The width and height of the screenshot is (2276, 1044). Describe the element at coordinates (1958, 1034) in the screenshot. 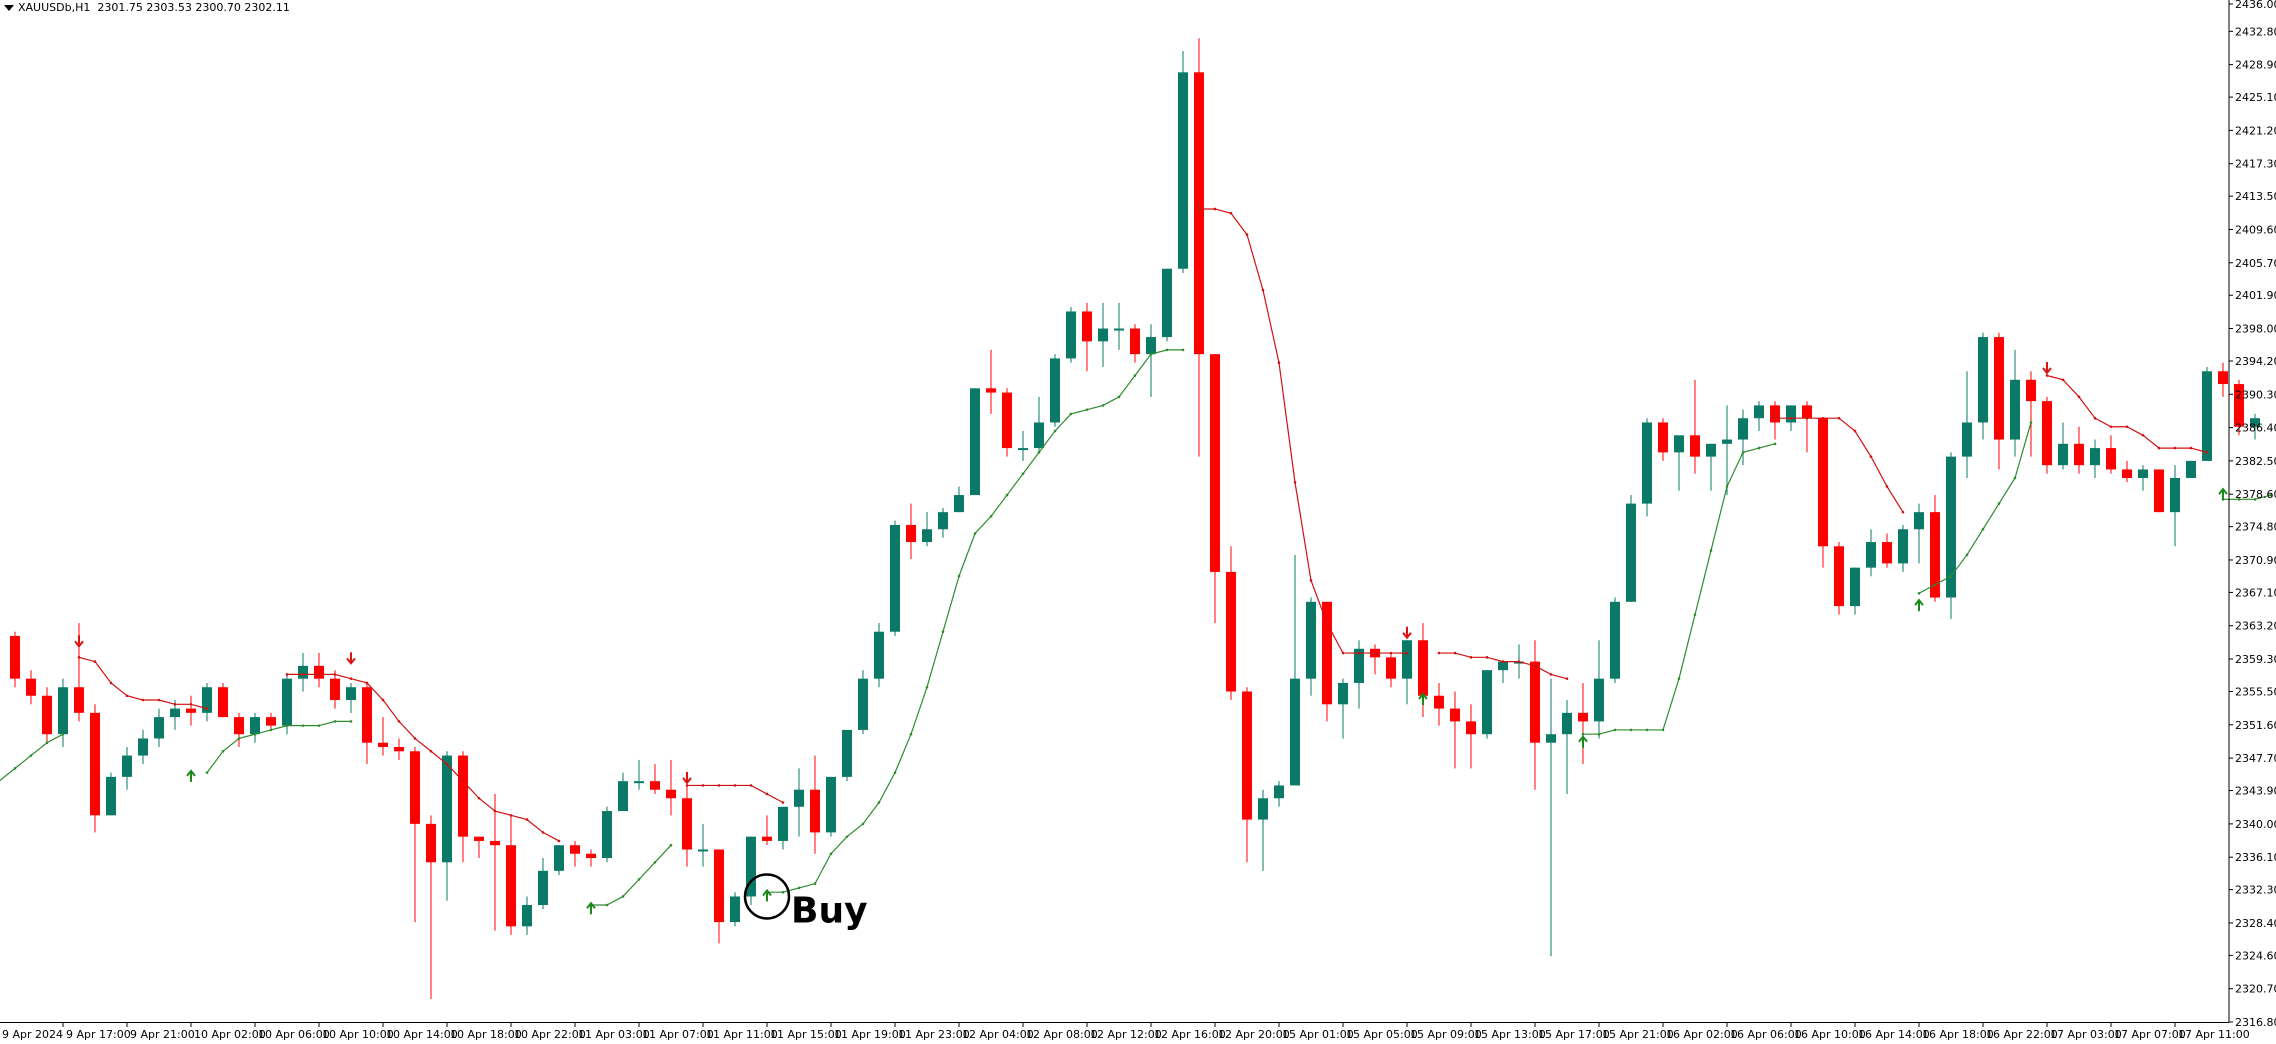

I see `time-tick-label: 16 Apr 18:00` at that location.